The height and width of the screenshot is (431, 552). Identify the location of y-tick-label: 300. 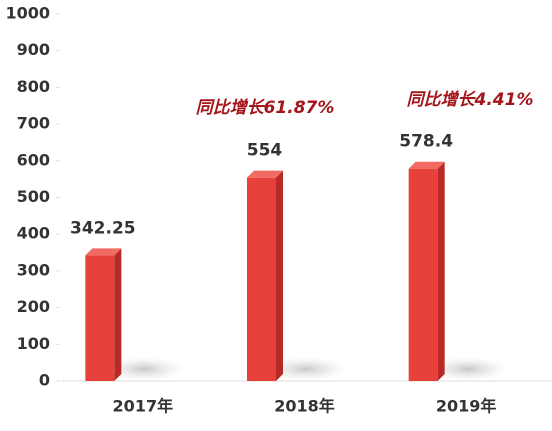
(33, 269).